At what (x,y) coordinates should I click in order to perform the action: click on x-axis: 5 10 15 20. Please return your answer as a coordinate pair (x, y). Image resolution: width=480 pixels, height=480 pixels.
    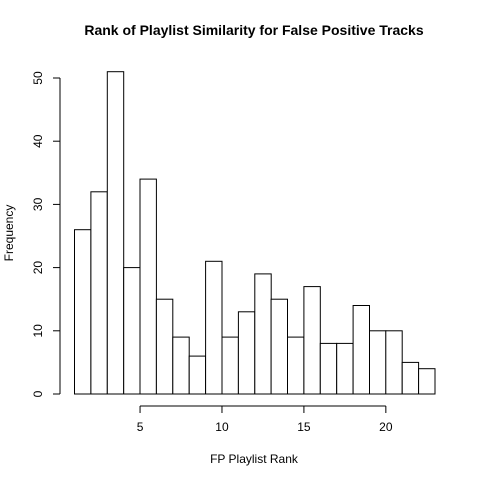
    Looking at the image, I should click on (265, 419).